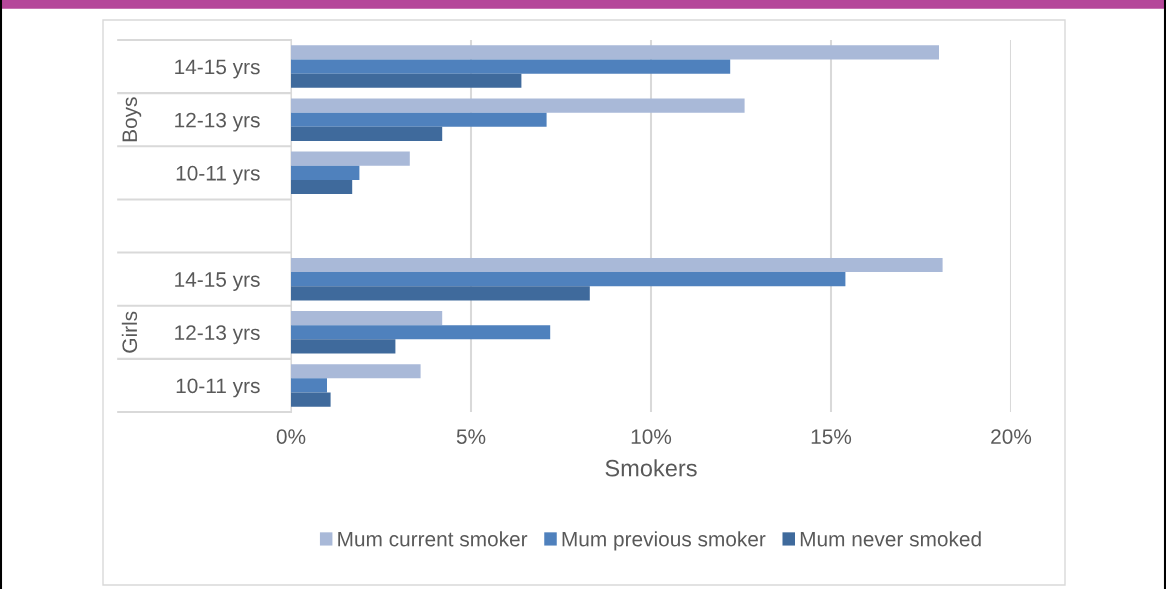  What do you see at coordinates (890, 539) in the screenshot?
I see `legend-label: Mum never smoked` at bounding box center [890, 539].